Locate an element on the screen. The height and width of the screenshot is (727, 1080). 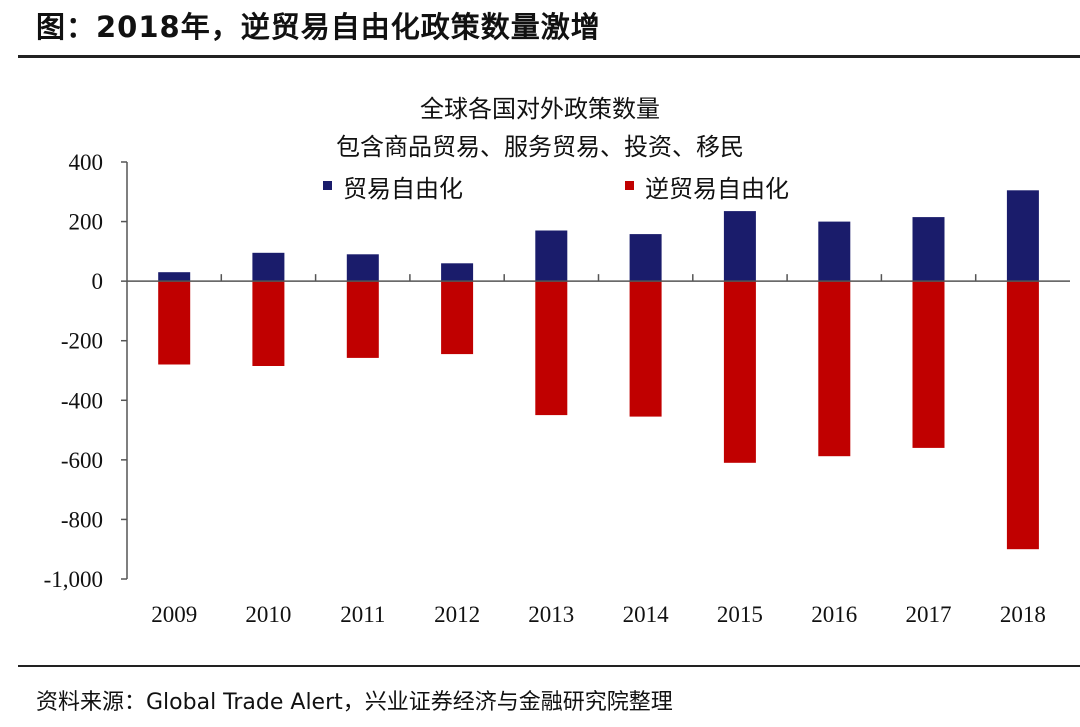
bar-harmful-2017 is located at coordinates (928, 364).